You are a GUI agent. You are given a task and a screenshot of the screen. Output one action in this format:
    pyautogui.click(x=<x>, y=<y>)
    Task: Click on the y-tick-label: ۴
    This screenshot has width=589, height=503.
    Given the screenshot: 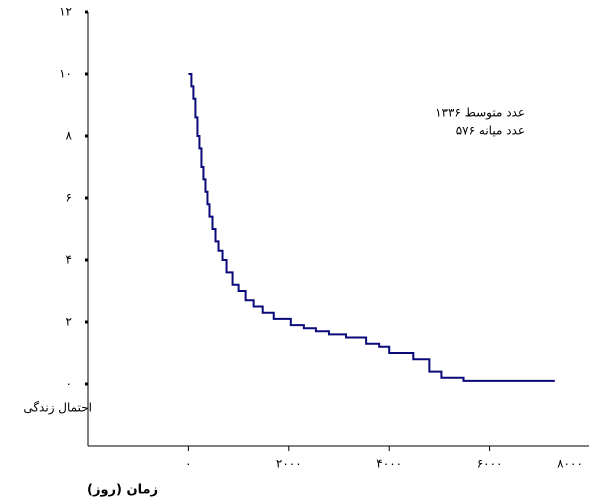 What is the action you would take?
    pyautogui.click(x=69, y=260)
    